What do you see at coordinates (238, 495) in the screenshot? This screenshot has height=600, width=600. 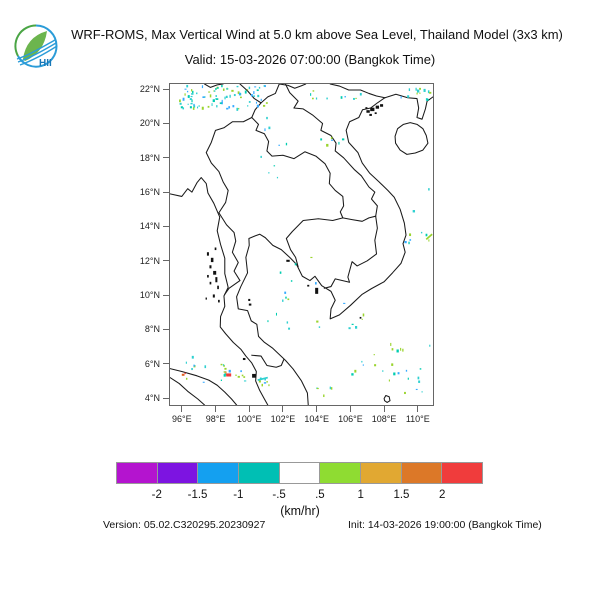 I see `colorbar-tick-label: -1` at bounding box center [238, 495].